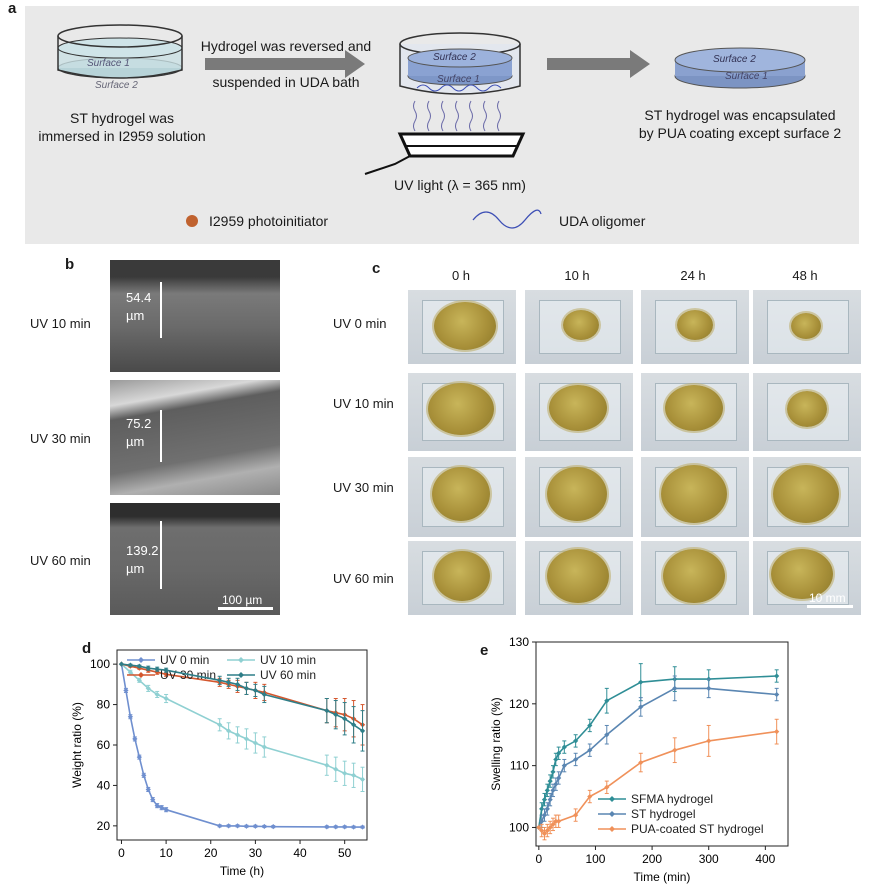  What do you see at coordinates (376, 268) in the screenshot?
I see `panel-label-c: c` at bounding box center [376, 268].